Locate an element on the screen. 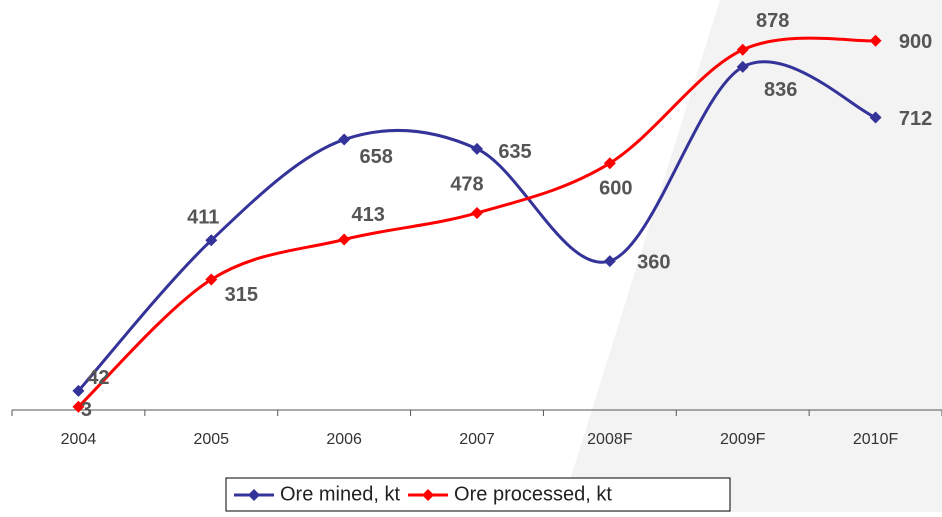 The height and width of the screenshot is (517, 942). legend is located at coordinates (478, 494).